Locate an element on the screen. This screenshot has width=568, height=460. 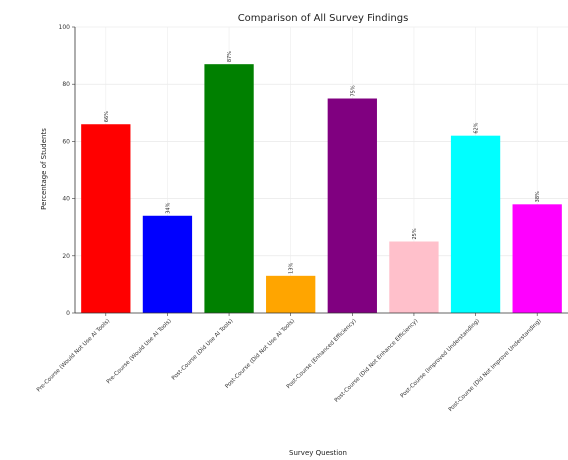
bar-data-label: 75% is located at coordinates (353, 90).